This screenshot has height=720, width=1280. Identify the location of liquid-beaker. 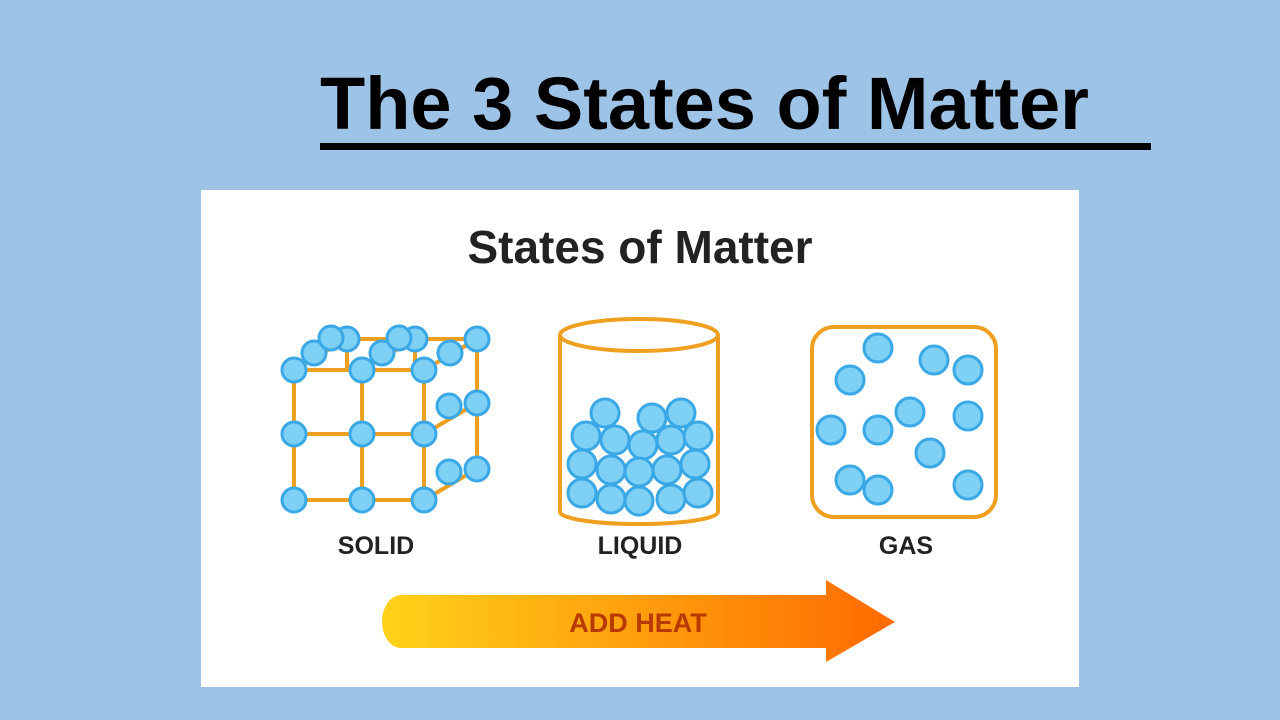
(639, 421).